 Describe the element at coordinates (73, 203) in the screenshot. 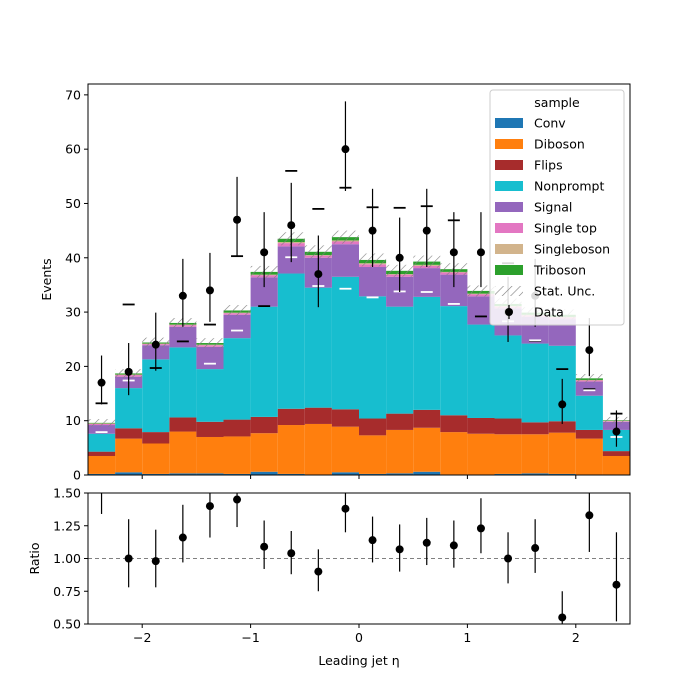

I see `y-tick-label-5: 50` at that location.